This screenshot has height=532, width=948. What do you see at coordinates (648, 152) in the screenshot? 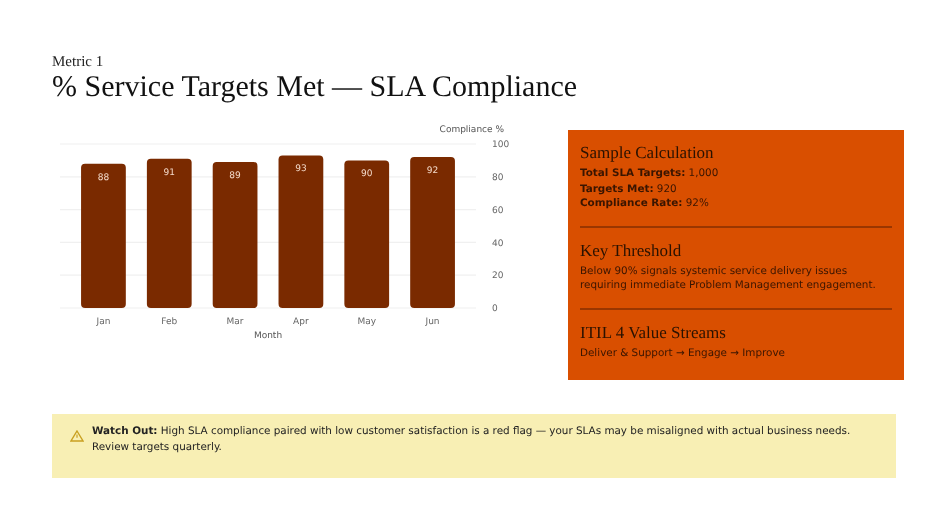
I see `text: Sample Calculation` at bounding box center [648, 152].